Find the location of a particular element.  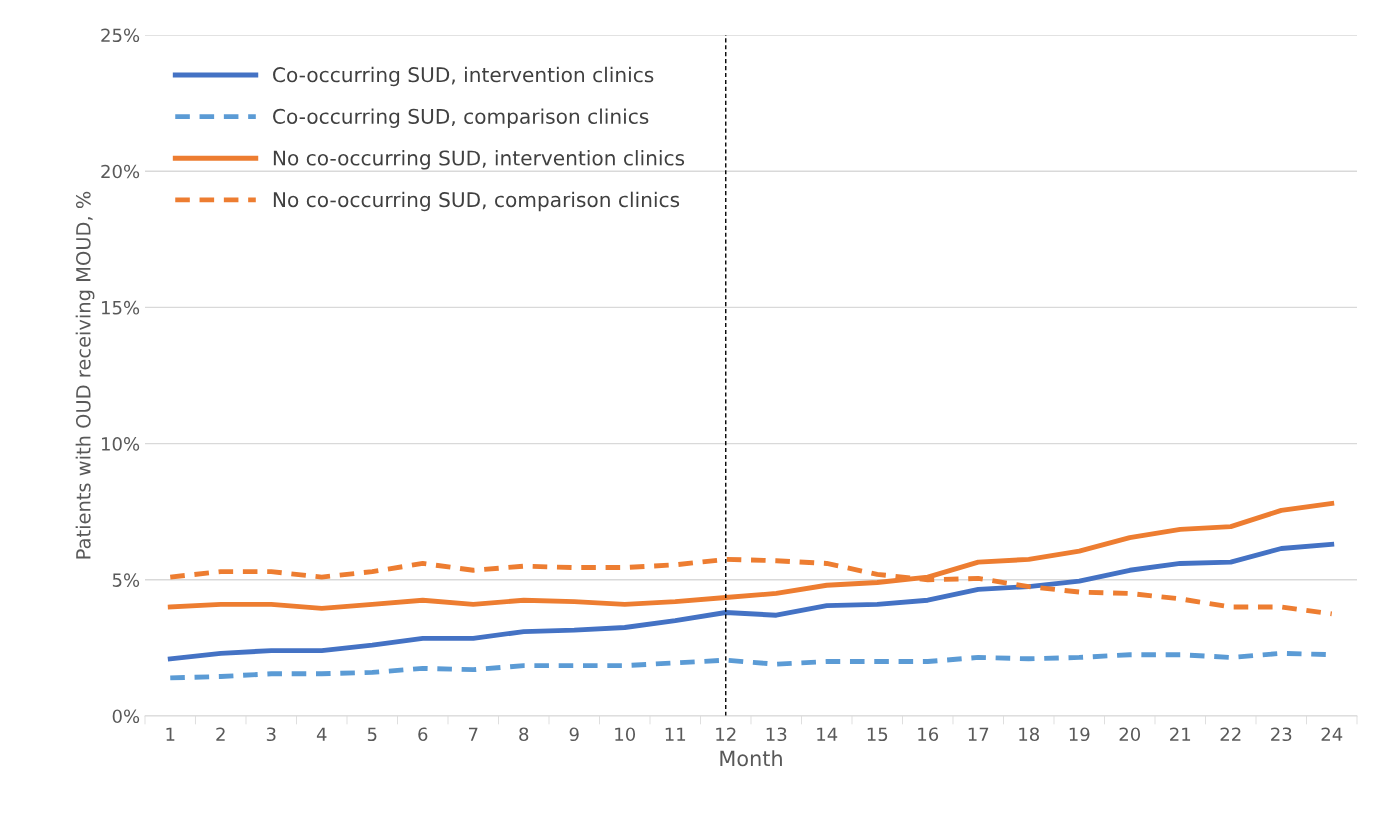

x-tick-label: 22 is located at coordinates (1230, 734).